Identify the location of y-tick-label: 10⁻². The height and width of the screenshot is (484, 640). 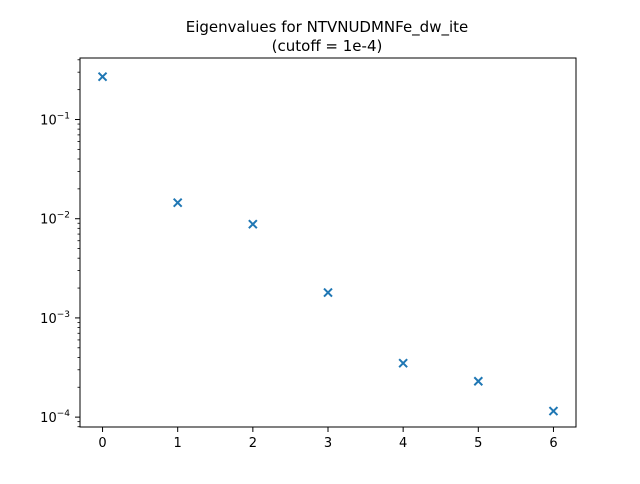
(55, 219).